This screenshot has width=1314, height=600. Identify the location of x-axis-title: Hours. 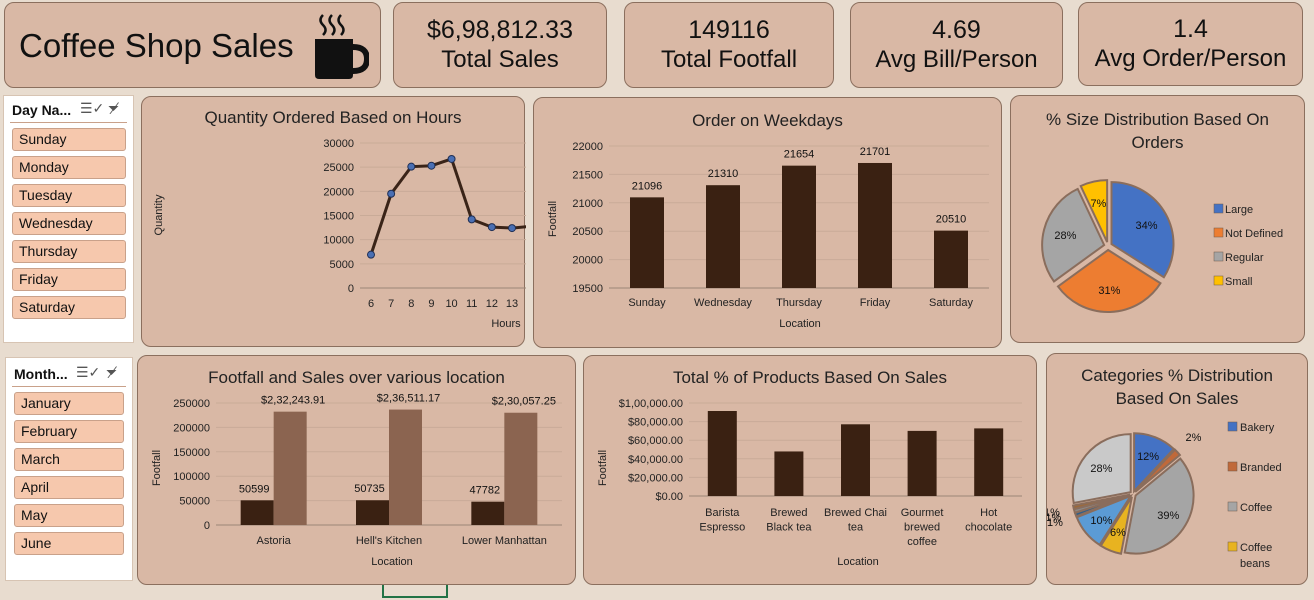
(506, 324).